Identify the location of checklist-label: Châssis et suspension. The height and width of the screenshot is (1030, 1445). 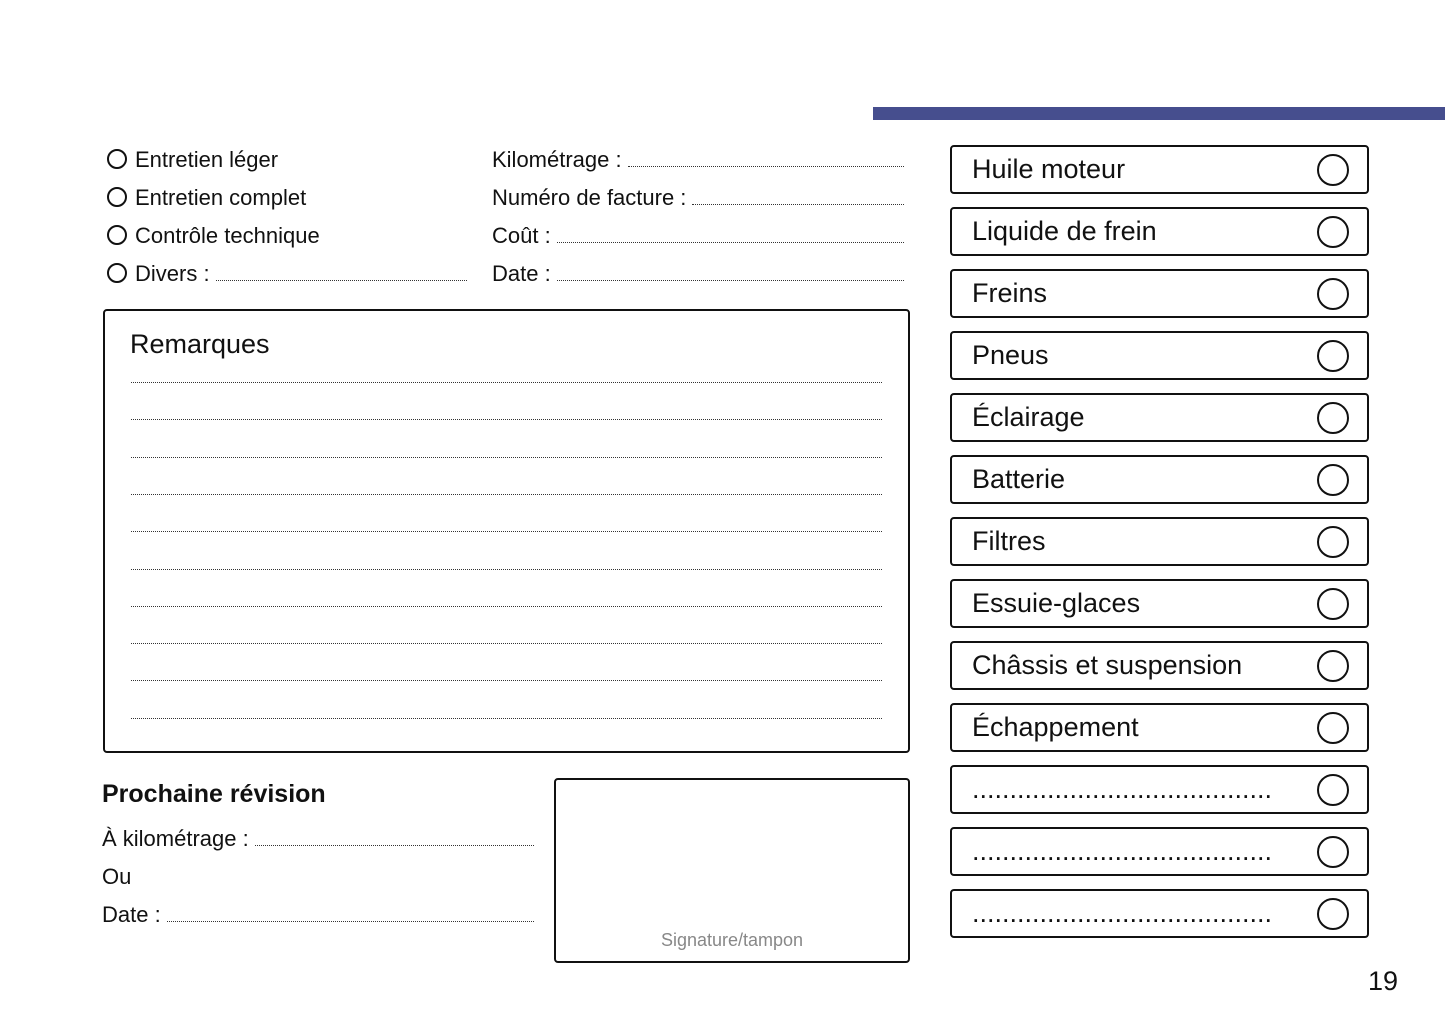
(1107, 665).